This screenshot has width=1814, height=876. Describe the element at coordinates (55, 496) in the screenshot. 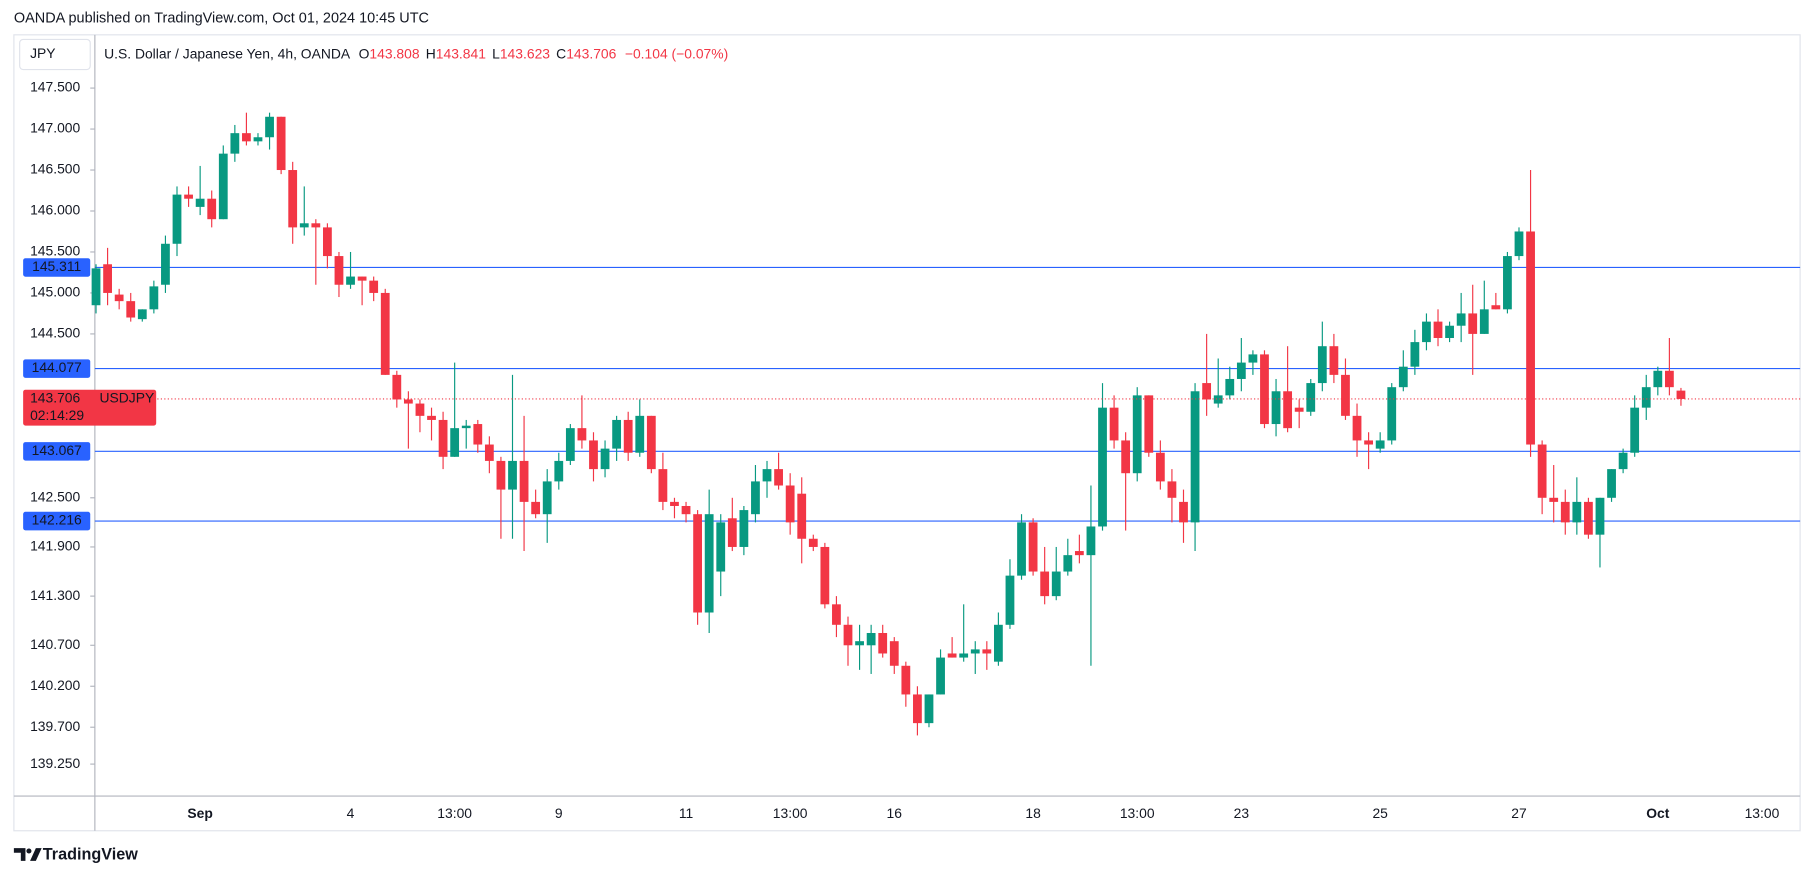

I see `y-tick-label: 142.500` at that location.